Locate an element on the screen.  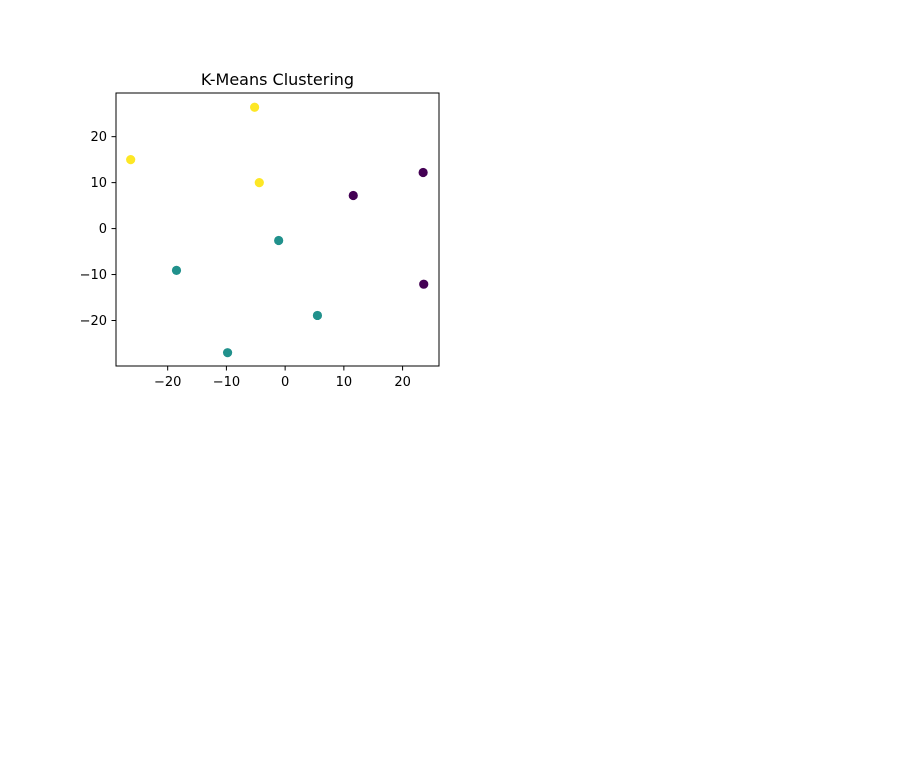
y-axis: −20 −10 0 10 20 is located at coordinates (98, 229).